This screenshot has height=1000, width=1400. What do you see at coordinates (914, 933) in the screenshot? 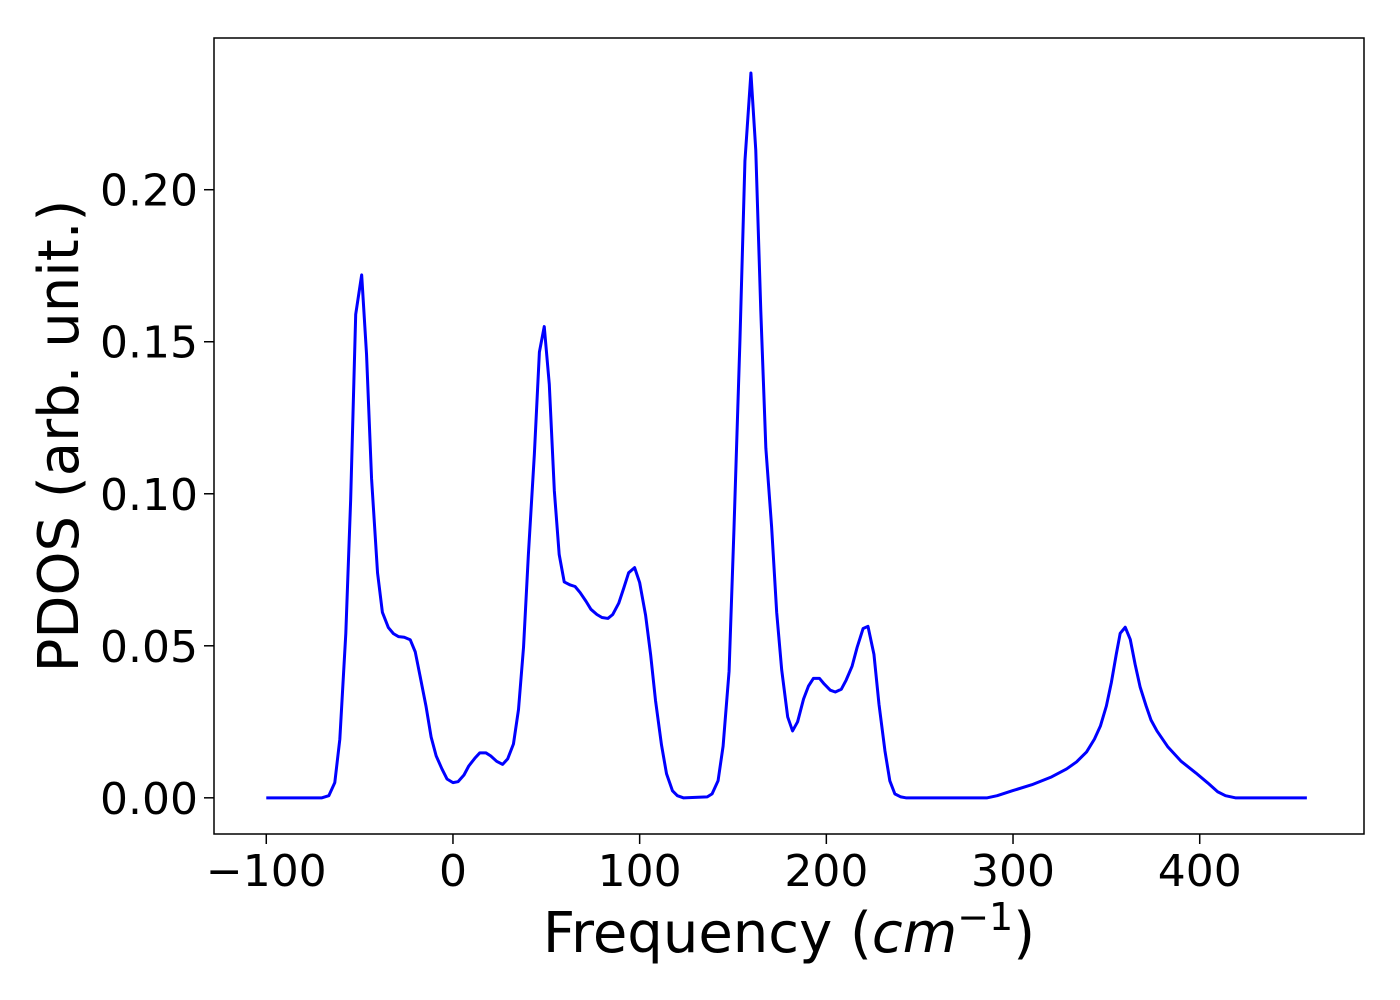
I see `x-label-part: cm` at bounding box center [914, 933].